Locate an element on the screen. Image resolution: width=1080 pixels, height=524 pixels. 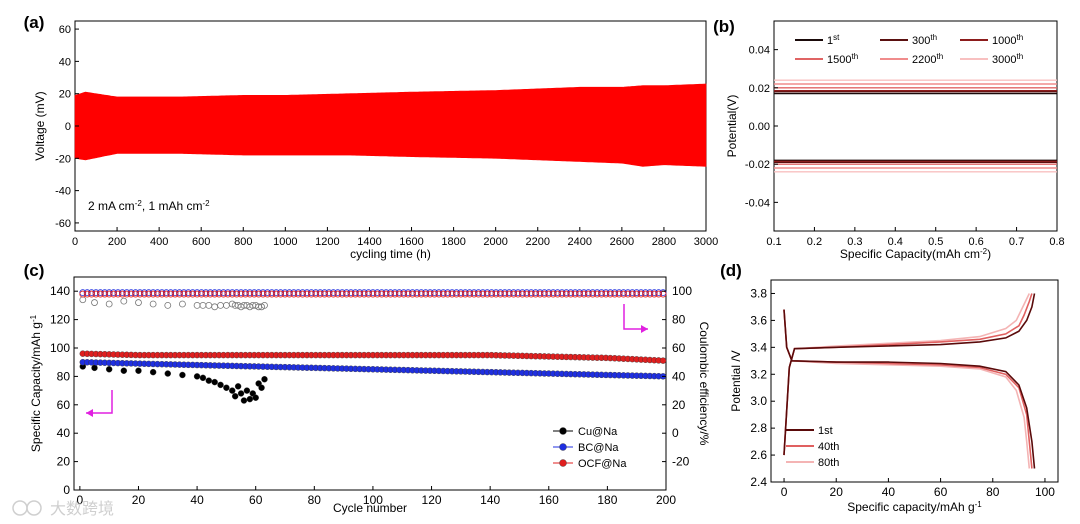
x-tick-label-d: 40 is located at coordinates (889, 492).